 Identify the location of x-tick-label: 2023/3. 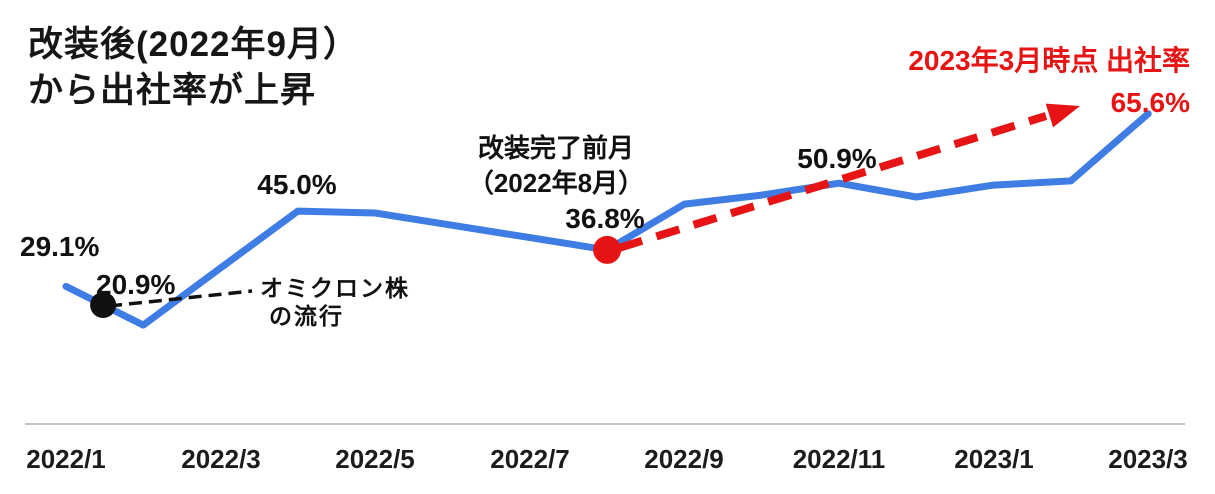
(1148, 459).